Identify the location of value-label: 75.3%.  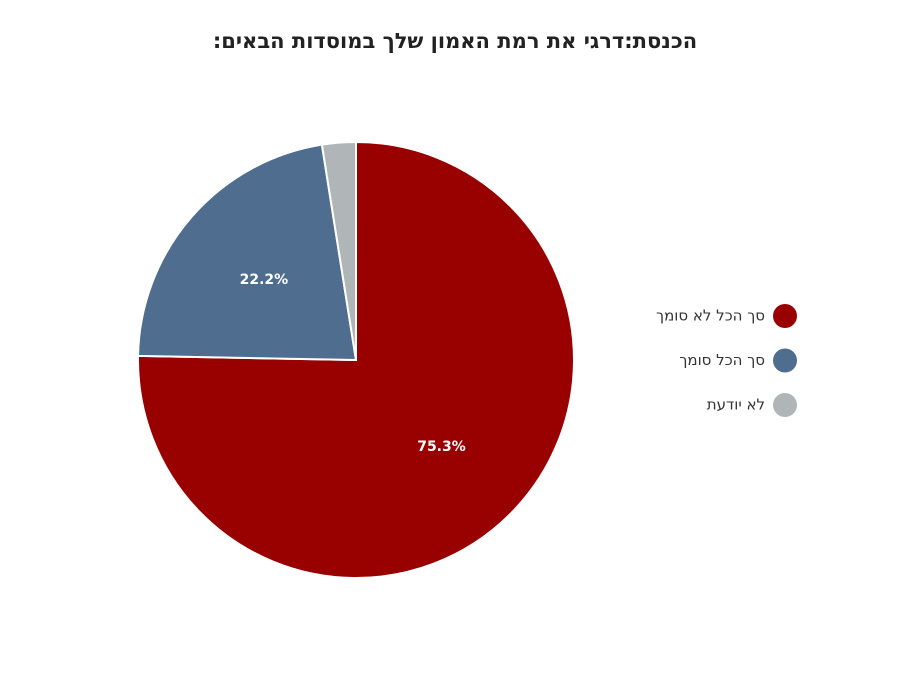
(441, 447).